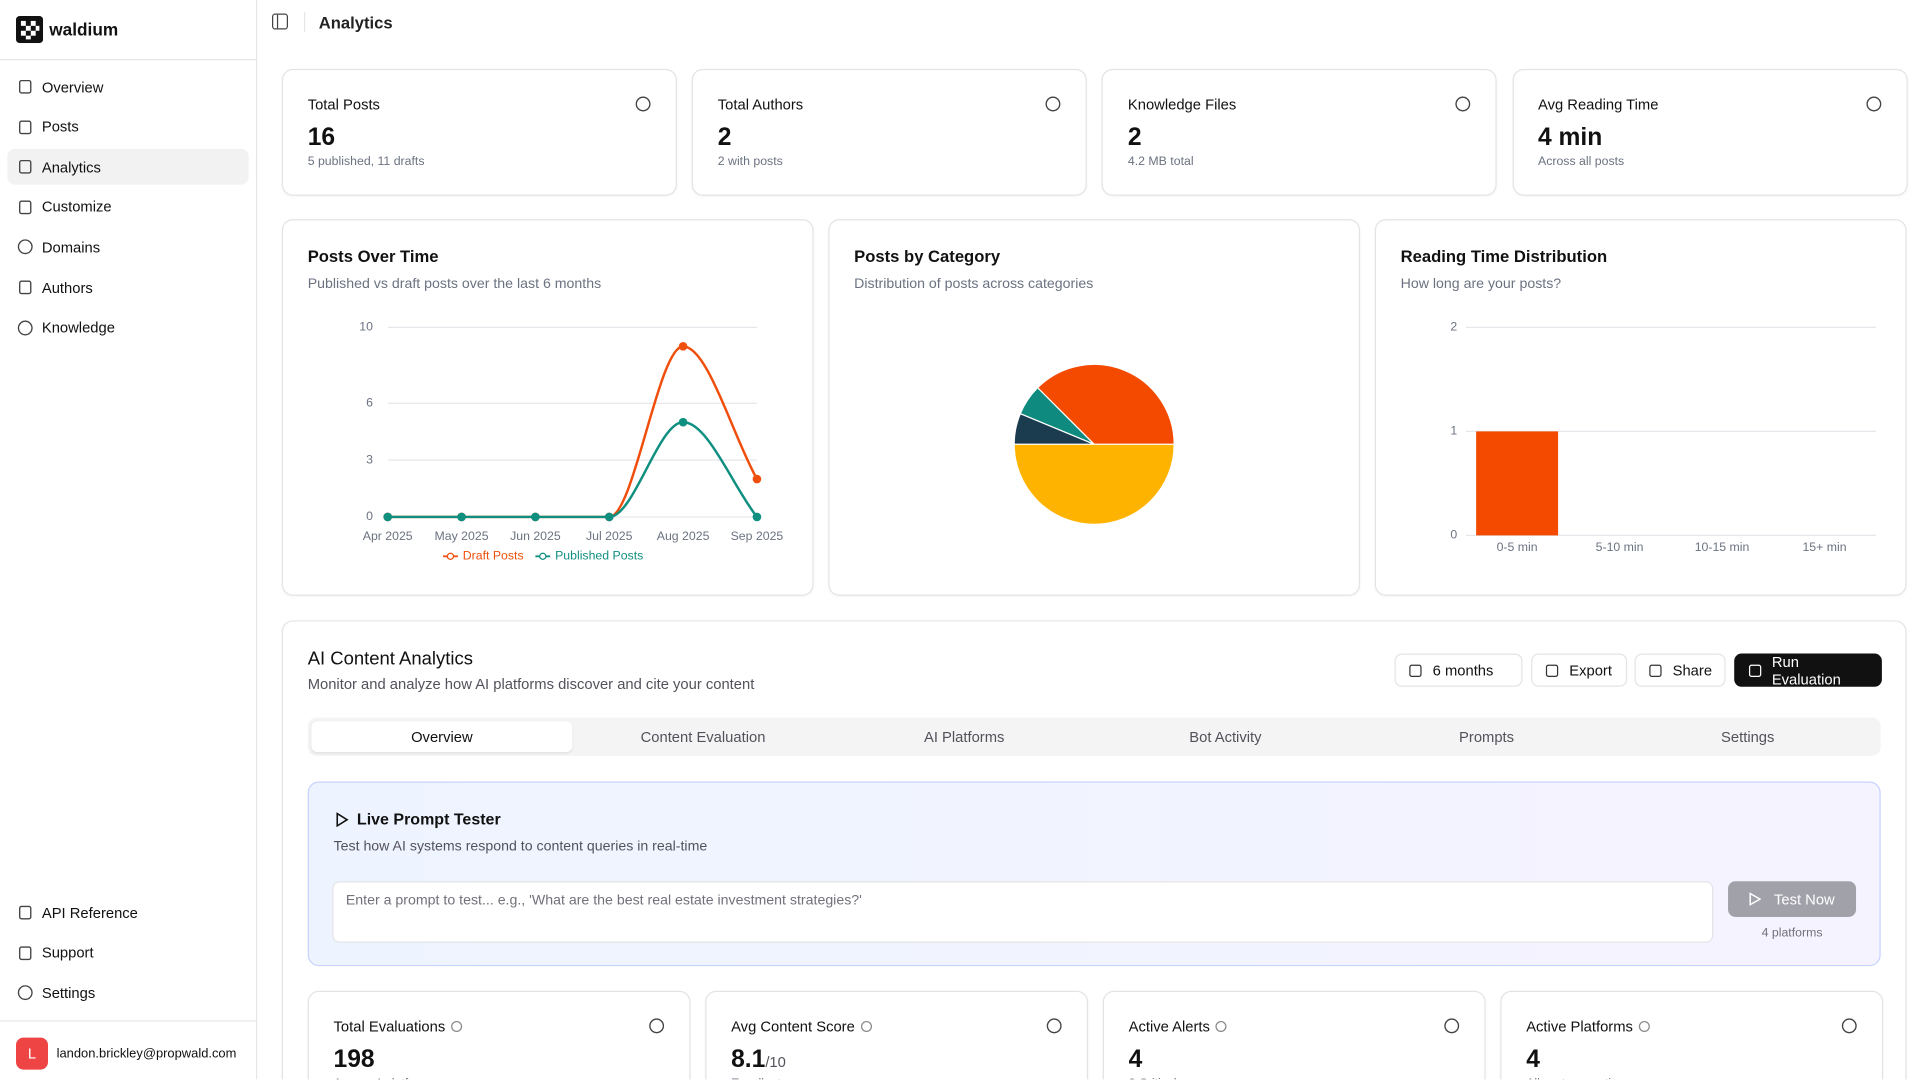 Image resolution: width=1920 pixels, height=1080 pixels. What do you see at coordinates (1094, 444) in the screenshot?
I see `chart` at bounding box center [1094, 444].